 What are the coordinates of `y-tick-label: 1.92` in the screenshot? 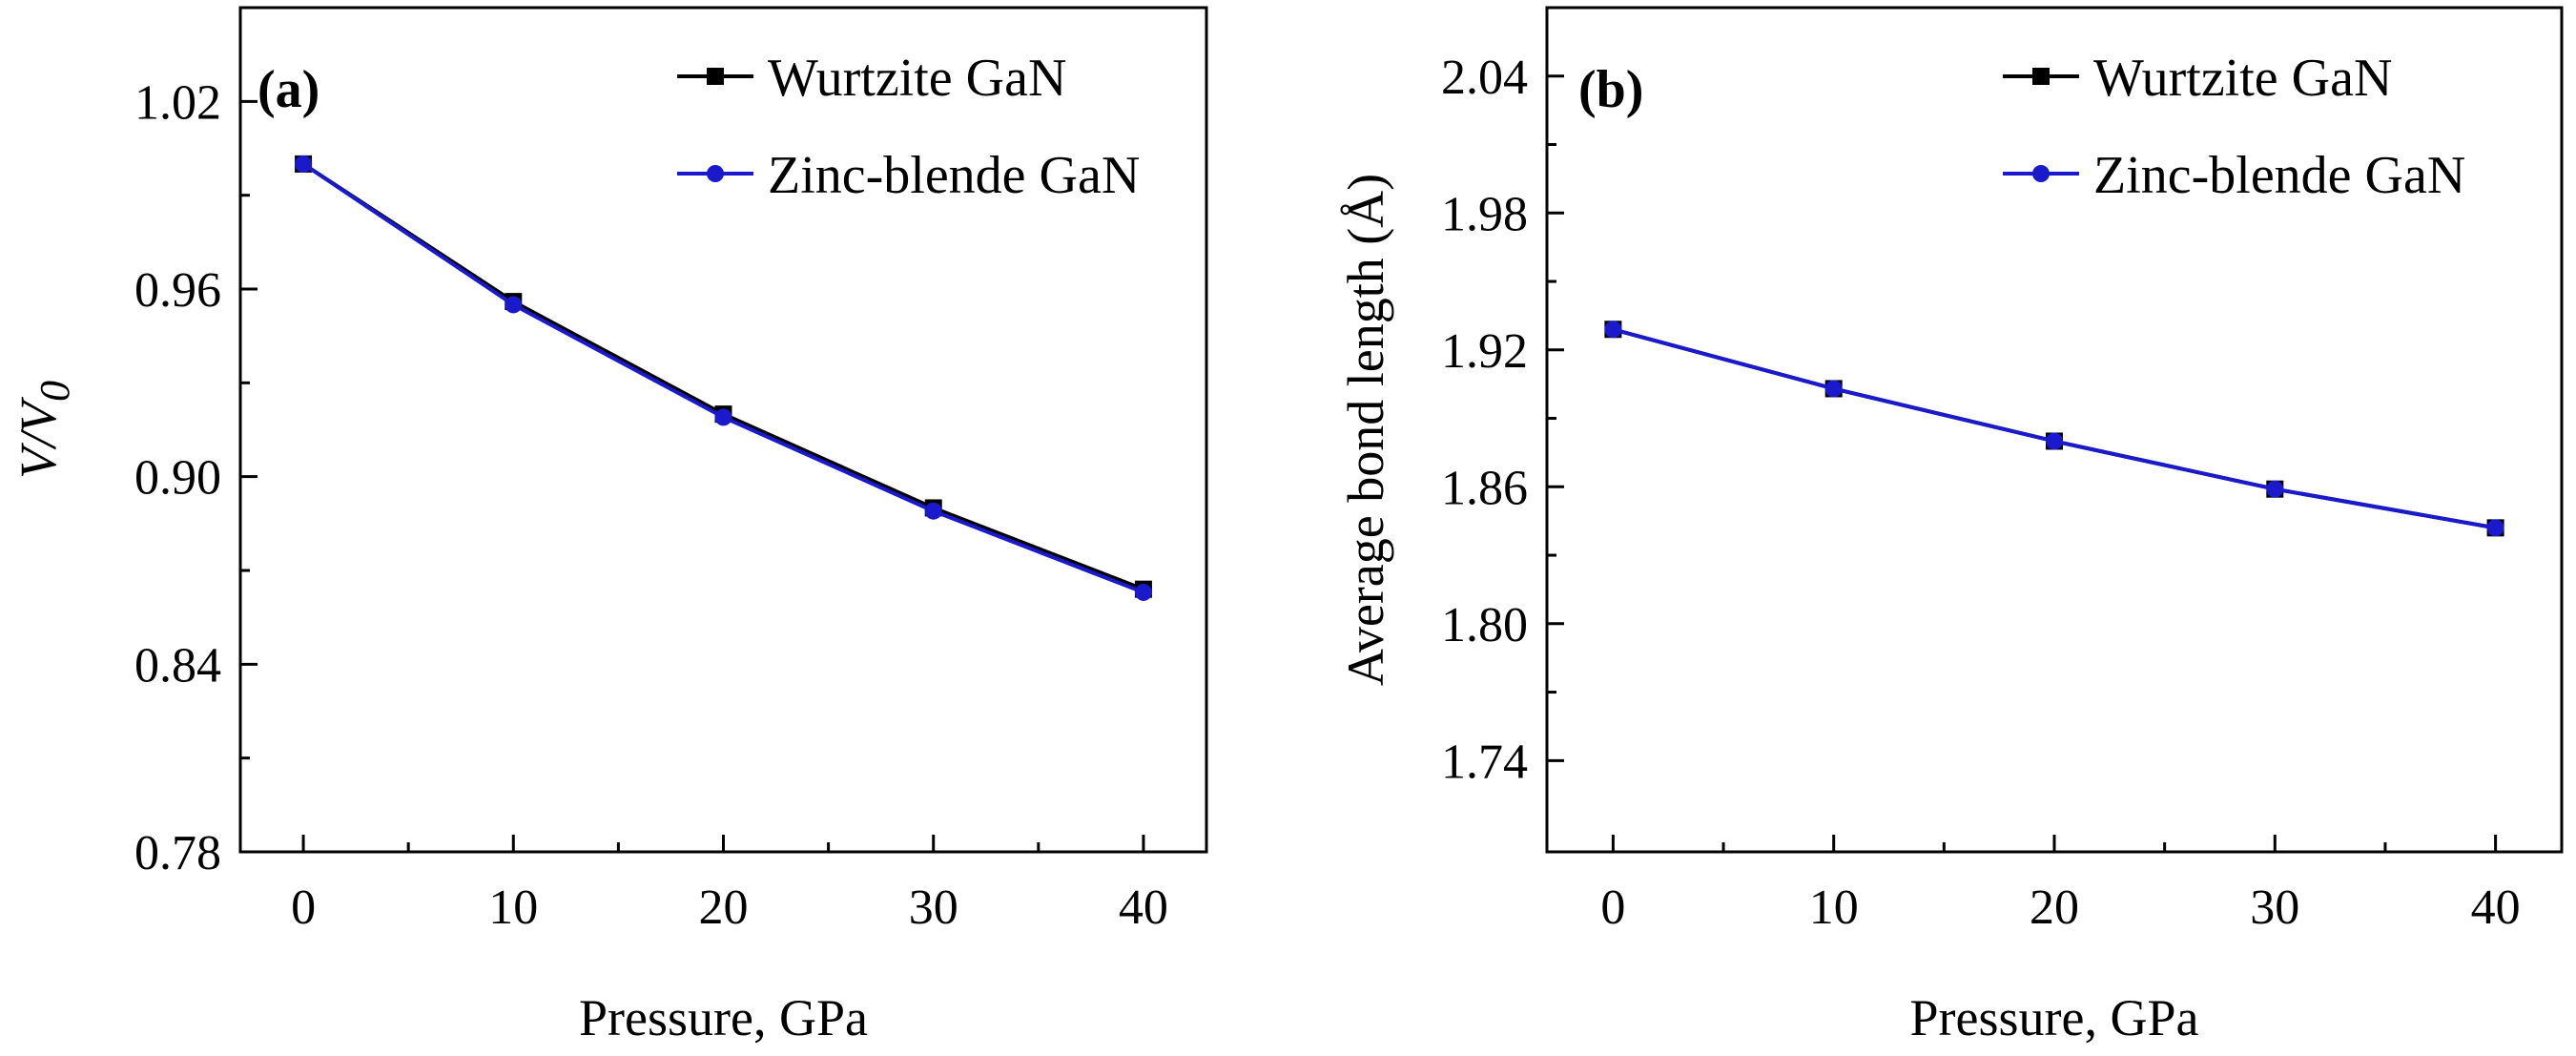 It's located at (1484, 351).